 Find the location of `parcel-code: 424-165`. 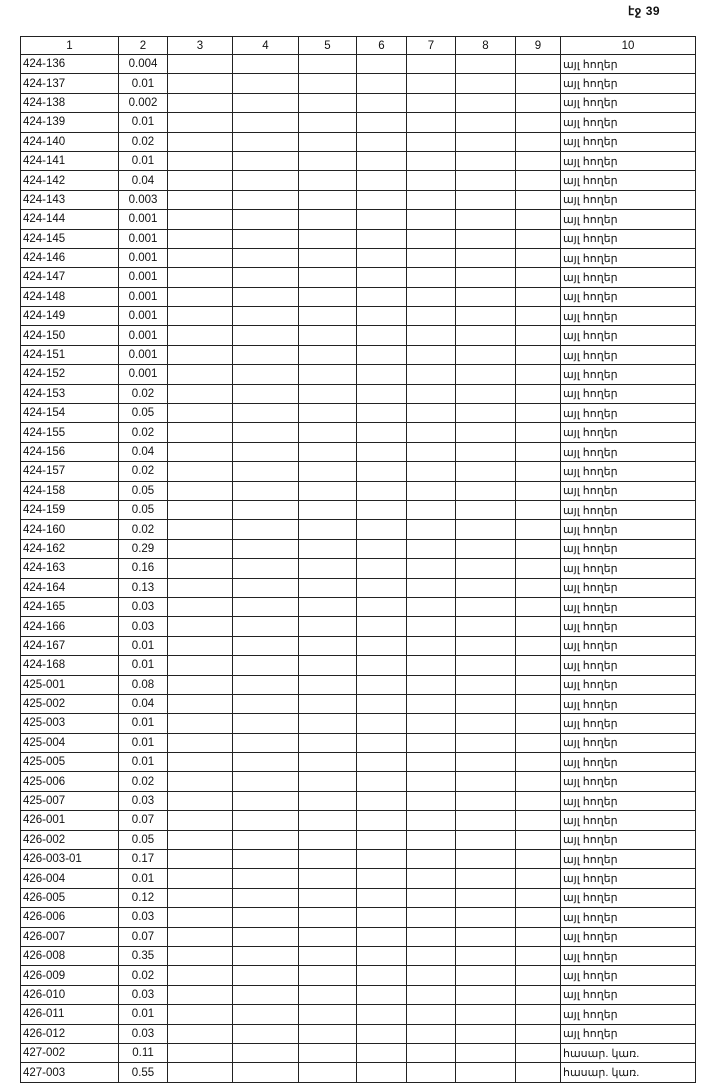

parcel-code: 424-165 is located at coordinates (69, 607).